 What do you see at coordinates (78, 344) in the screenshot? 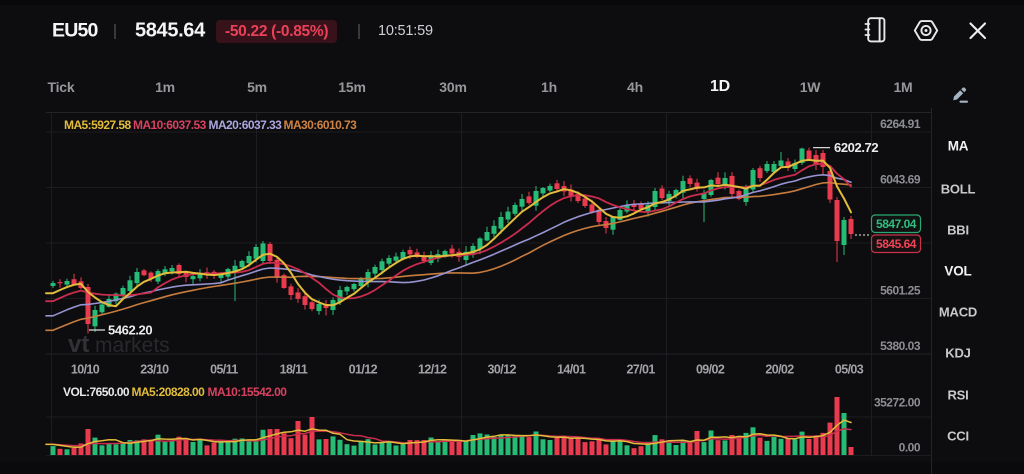
I see `svg-text: vt` at bounding box center [78, 344].